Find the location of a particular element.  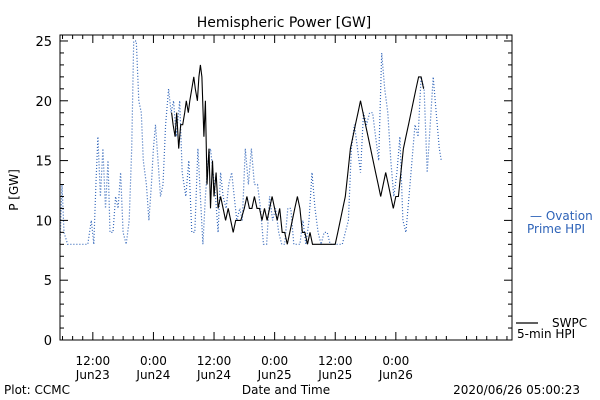

legend-ovation-line1: — Ovation is located at coordinates (561, 216).